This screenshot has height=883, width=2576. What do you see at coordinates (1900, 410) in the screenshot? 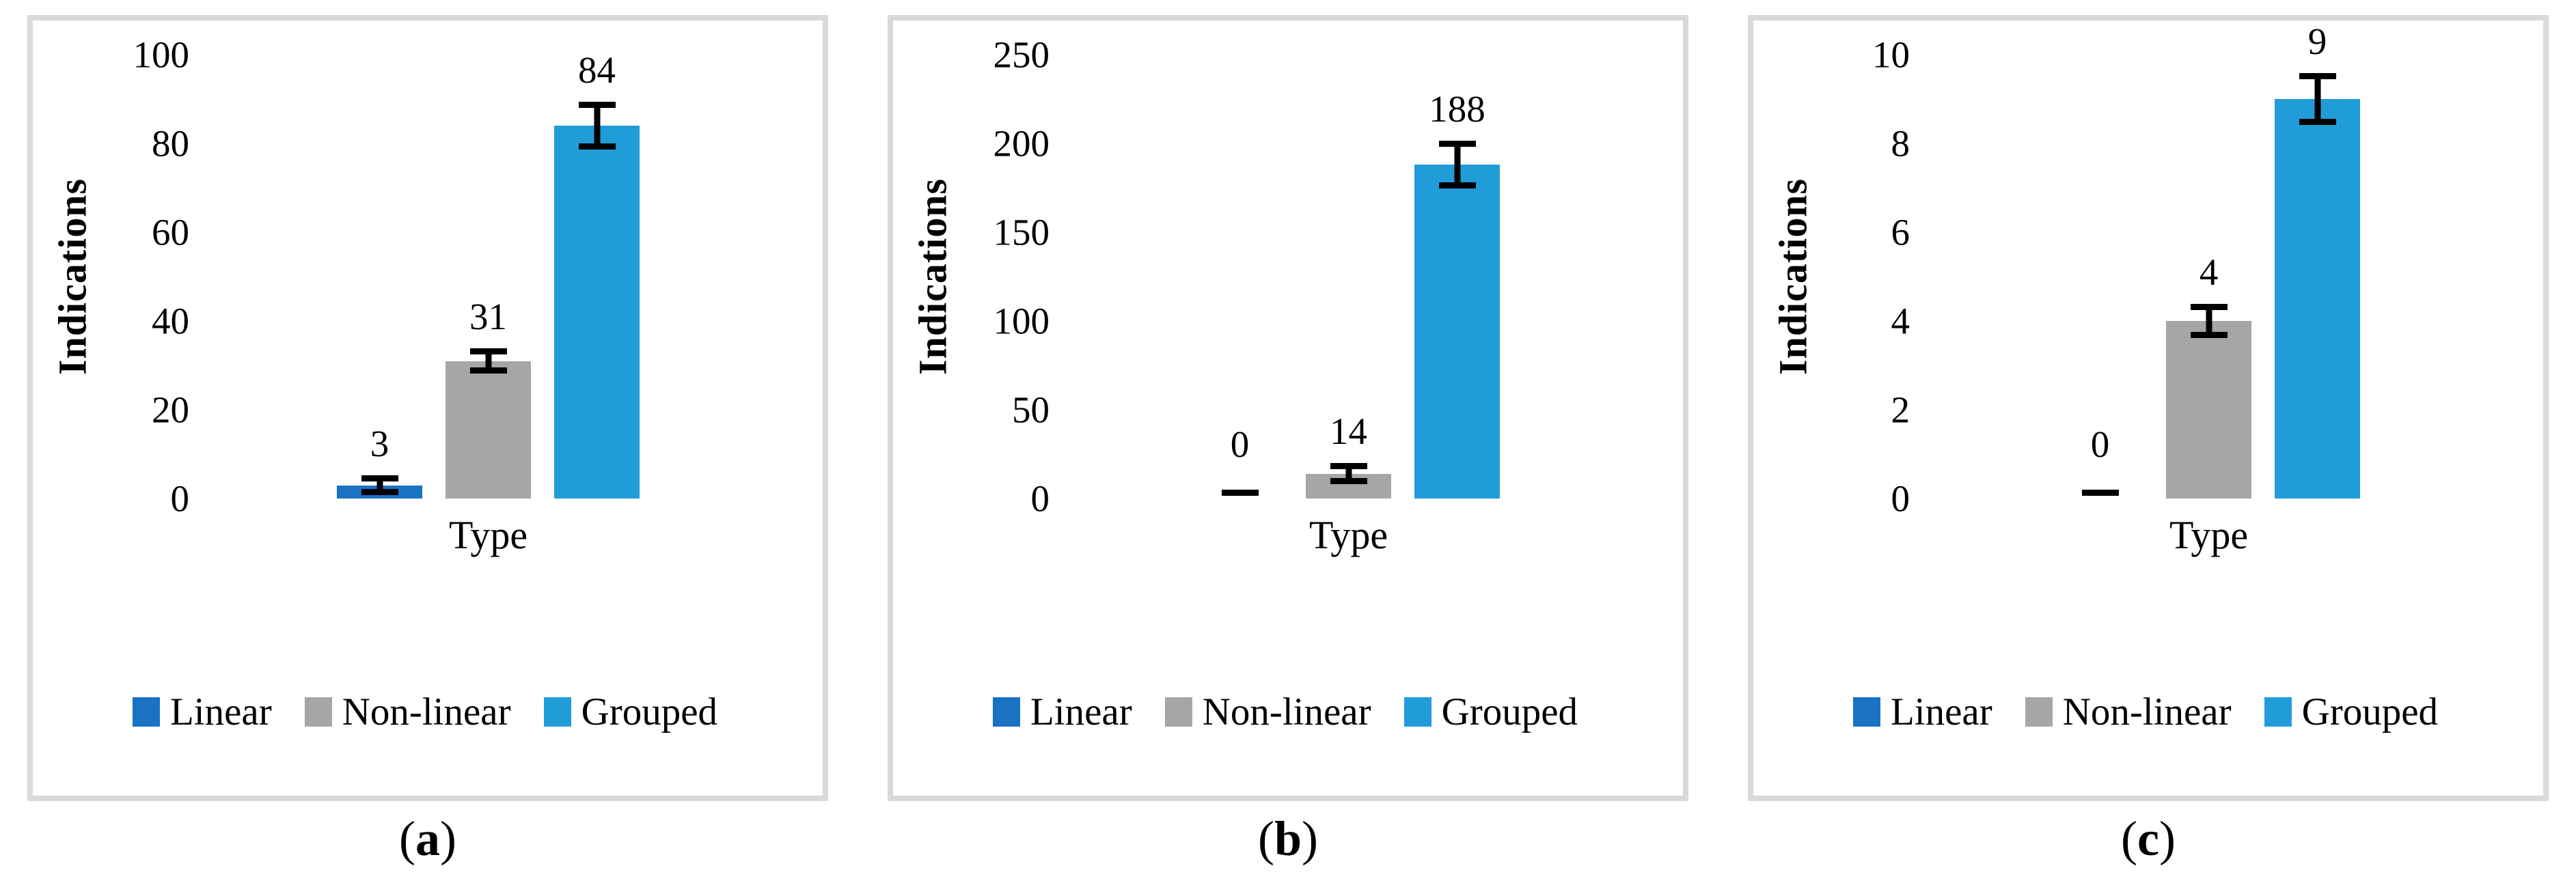
I see `y-tick: 2` at bounding box center [1900, 410].